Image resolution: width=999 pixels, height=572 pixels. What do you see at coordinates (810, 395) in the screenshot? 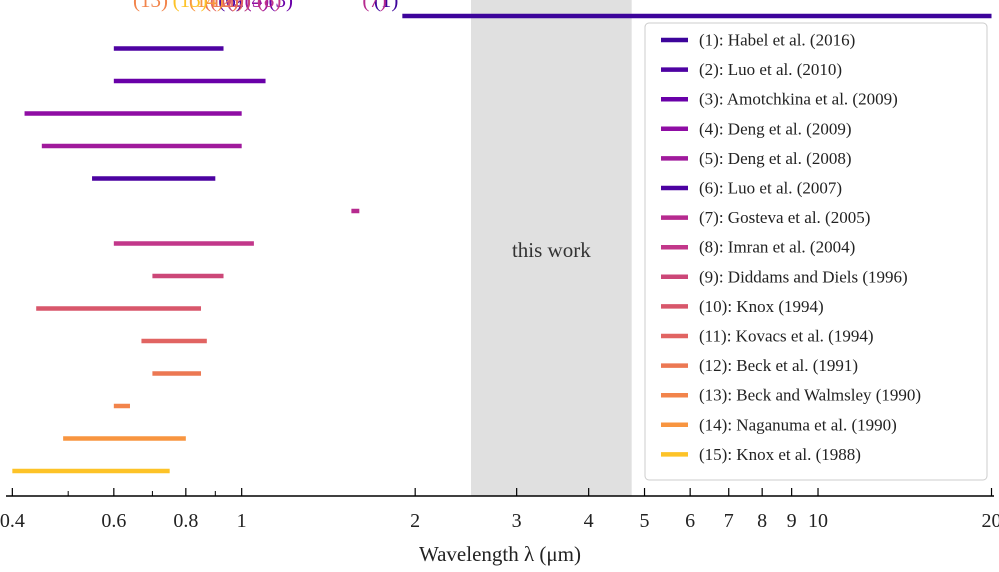
I see `legend-entry-13: (13): Beck and Walmsley (1990)` at bounding box center [810, 395].